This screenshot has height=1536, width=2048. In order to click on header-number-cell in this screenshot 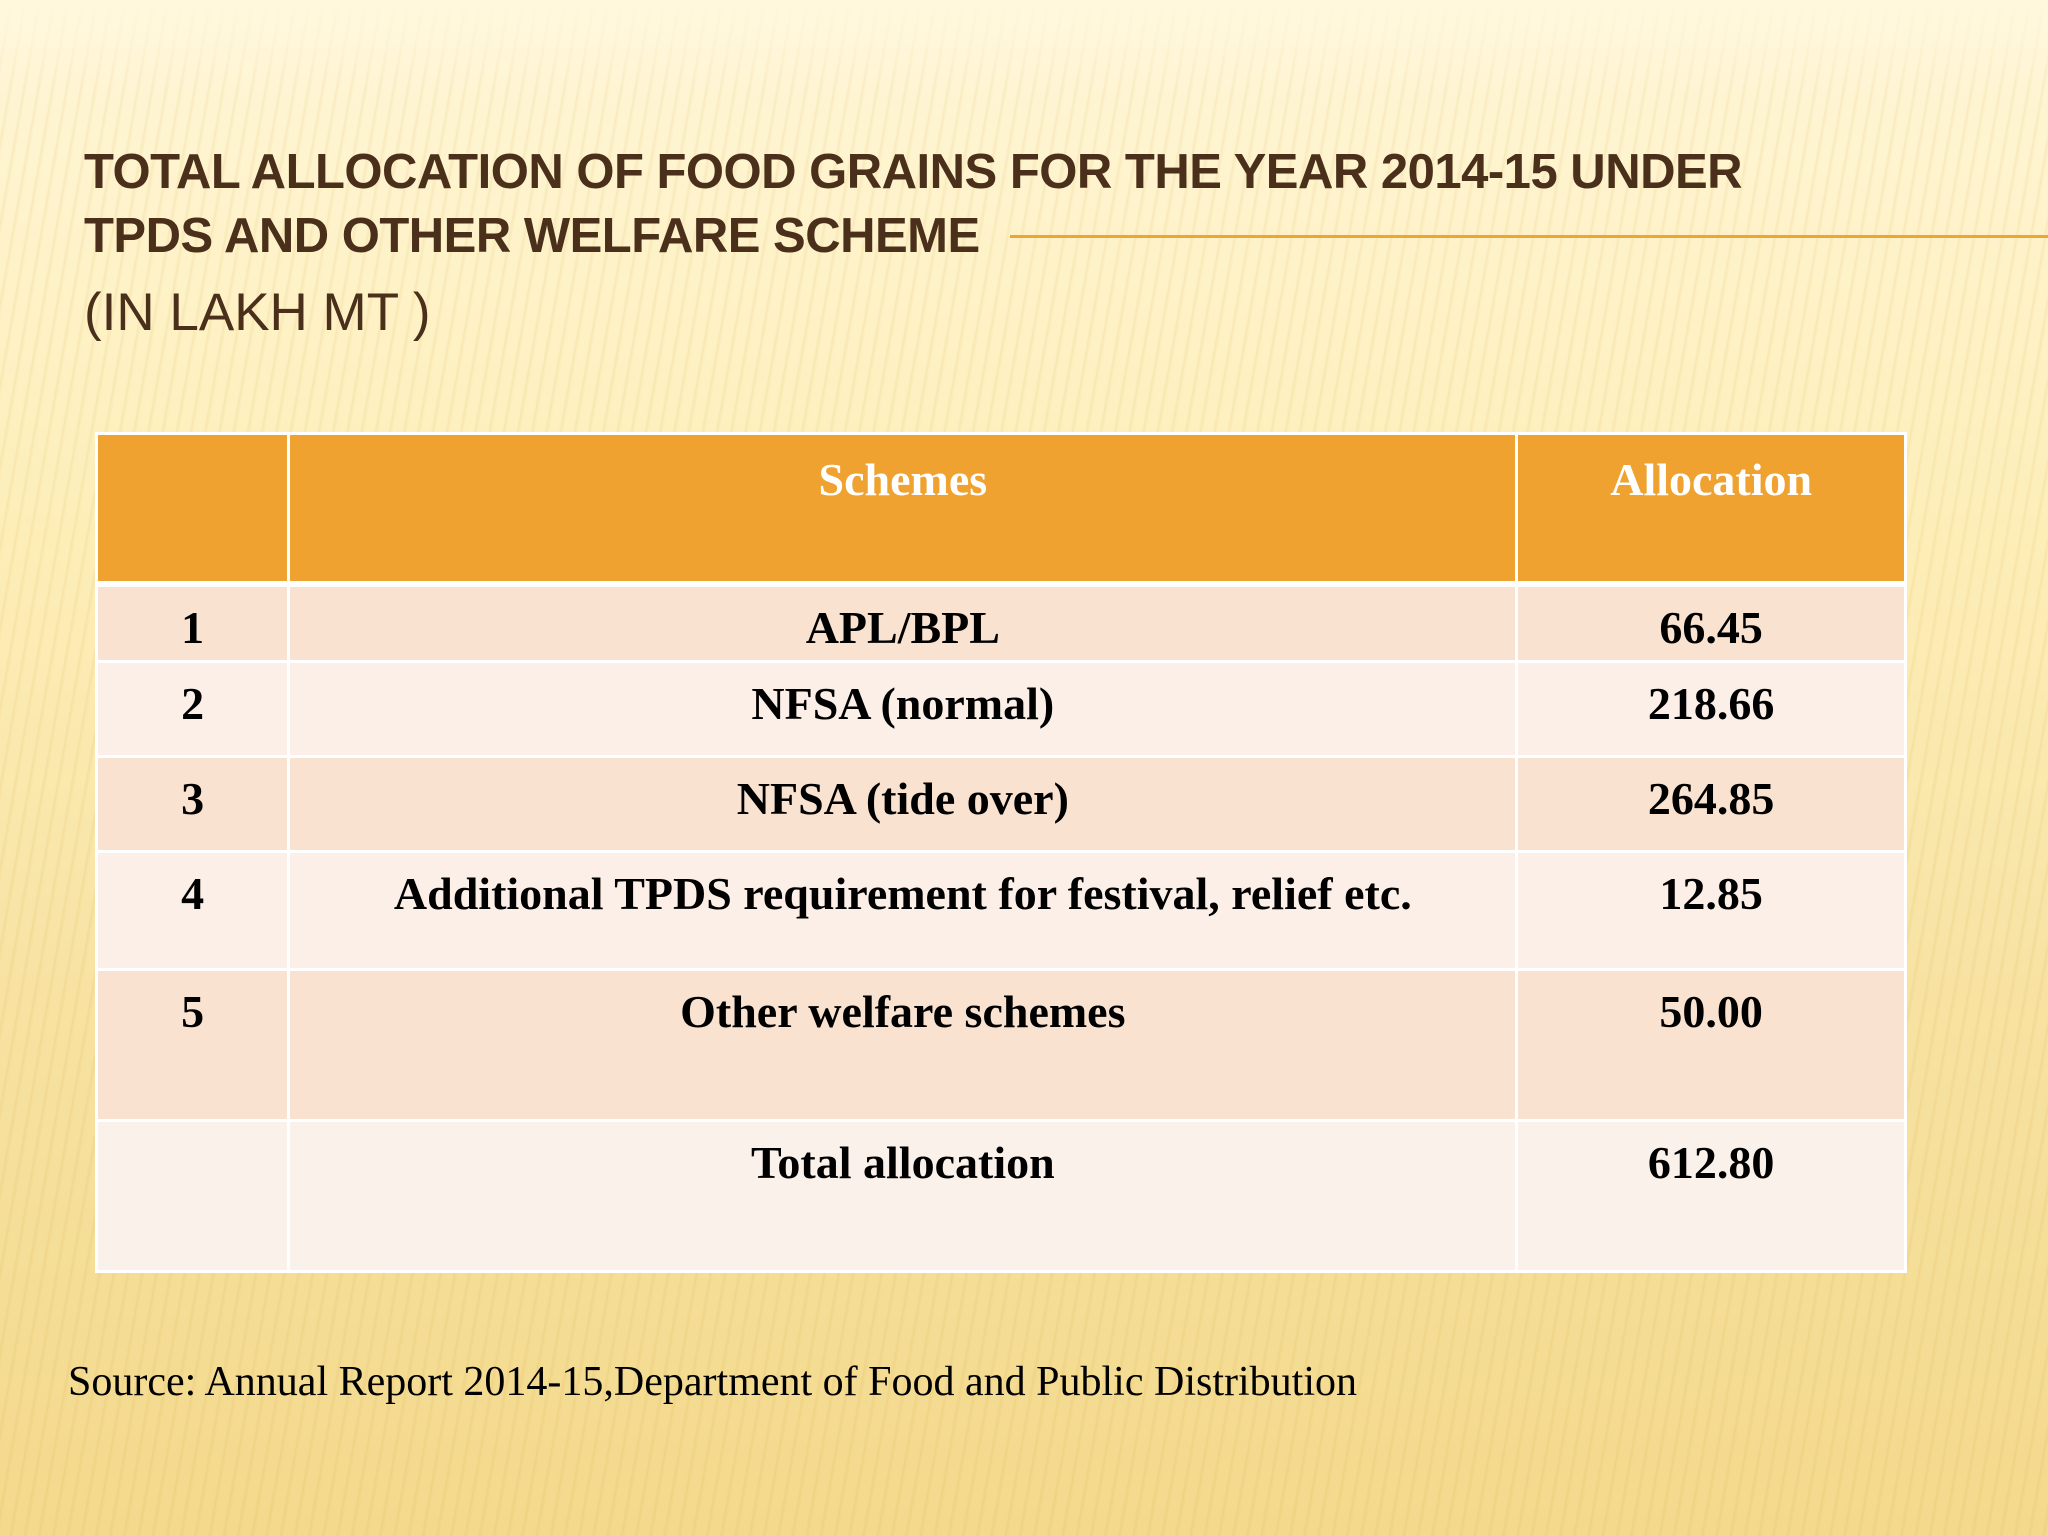, I will do `click(192, 508)`.